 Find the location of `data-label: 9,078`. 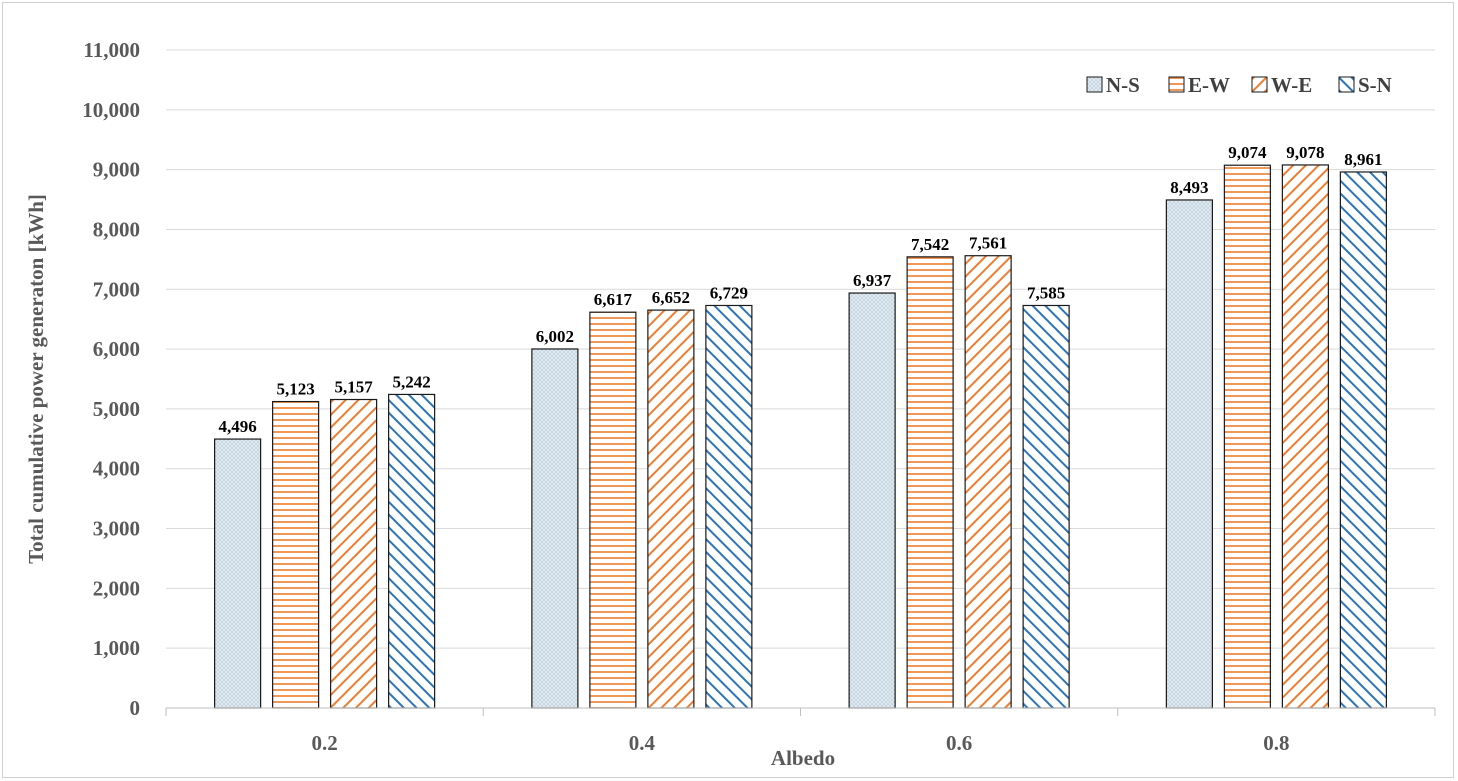

data-label: 9,078 is located at coordinates (1305, 152).